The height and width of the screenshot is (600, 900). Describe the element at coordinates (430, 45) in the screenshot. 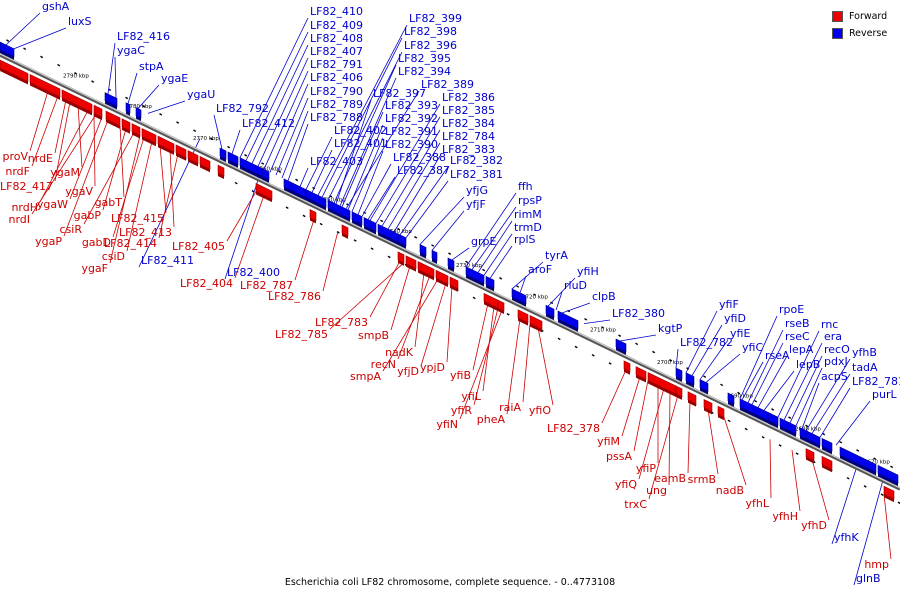

I see `reverse-gene-label: LF82_396` at that location.